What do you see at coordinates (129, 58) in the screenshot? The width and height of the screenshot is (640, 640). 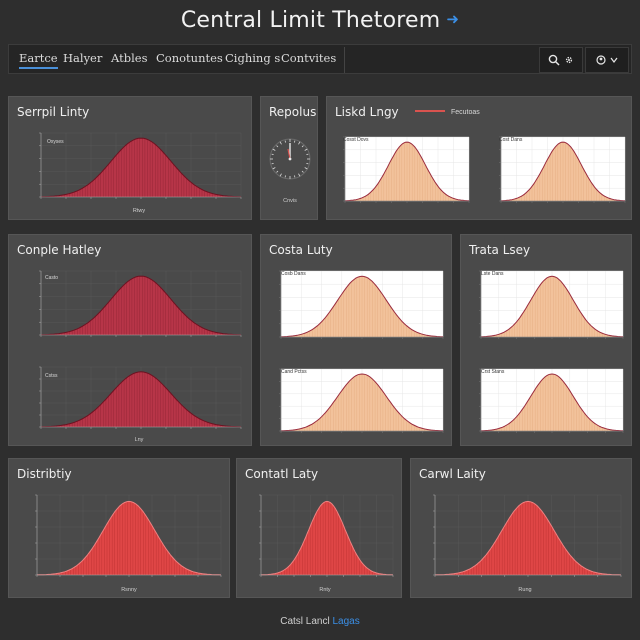 I see `tab-atbles: Atbles` at bounding box center [129, 58].